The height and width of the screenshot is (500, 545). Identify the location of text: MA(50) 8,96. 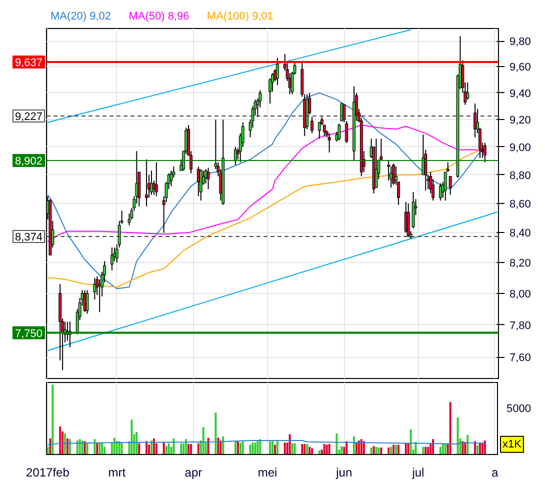
(159, 16).